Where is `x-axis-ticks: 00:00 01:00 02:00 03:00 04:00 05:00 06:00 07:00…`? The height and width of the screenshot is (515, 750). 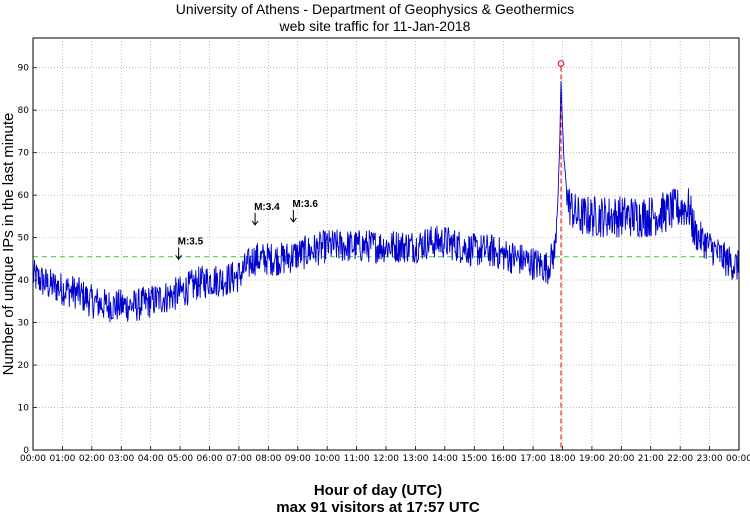 x-axis-ticks: 00:00 01:00 02:00 03:00 04:00 05:00 06:00 07:00… is located at coordinates (385, 455).